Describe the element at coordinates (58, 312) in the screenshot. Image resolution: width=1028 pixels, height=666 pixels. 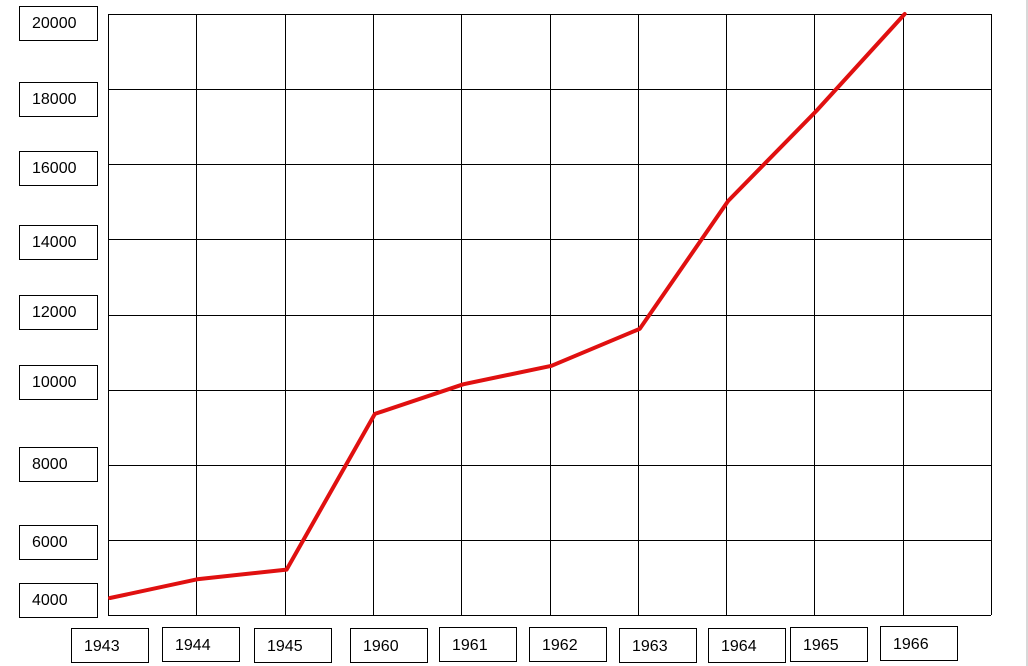
I see `y-tick-label: 12000` at that location.